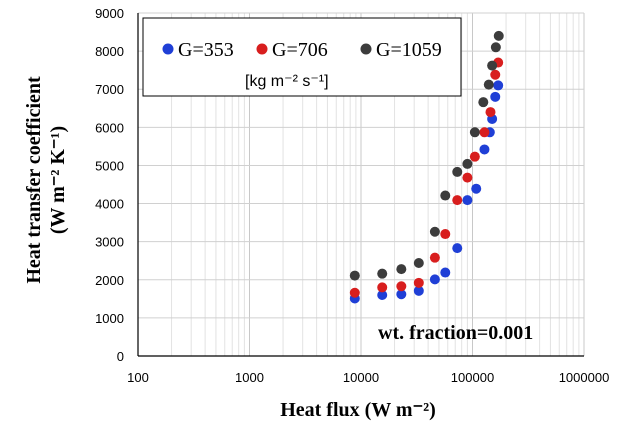 The image size is (619, 425). I want to click on y-tick-label: 2000, so click(109, 280).